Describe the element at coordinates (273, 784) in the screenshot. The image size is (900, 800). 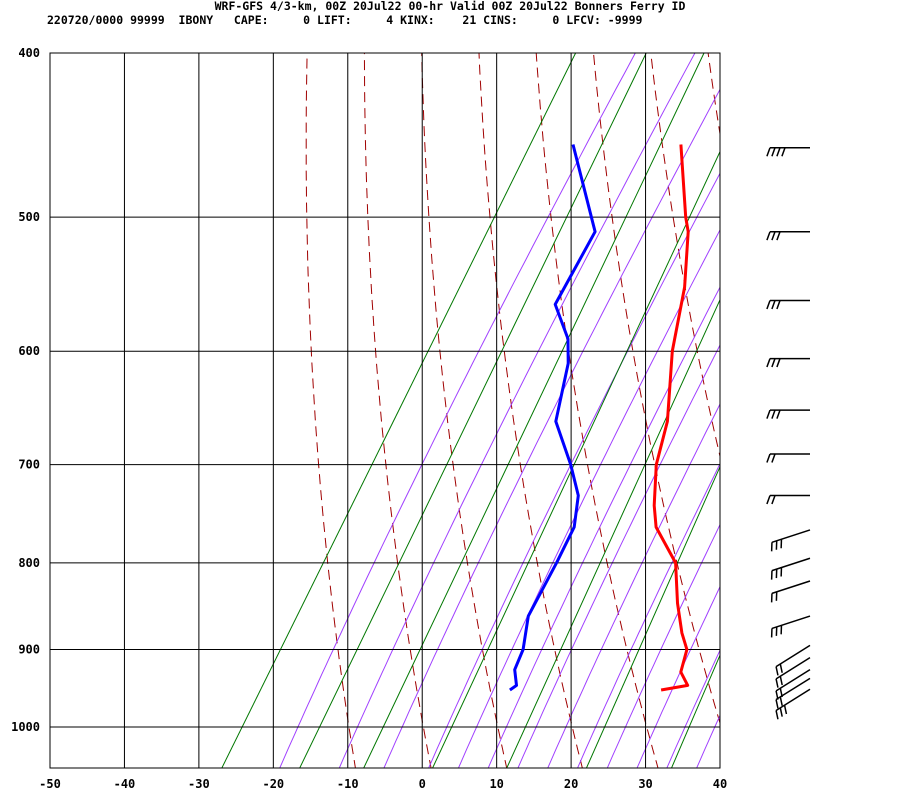
I see `x-tick-label: -20` at that location.